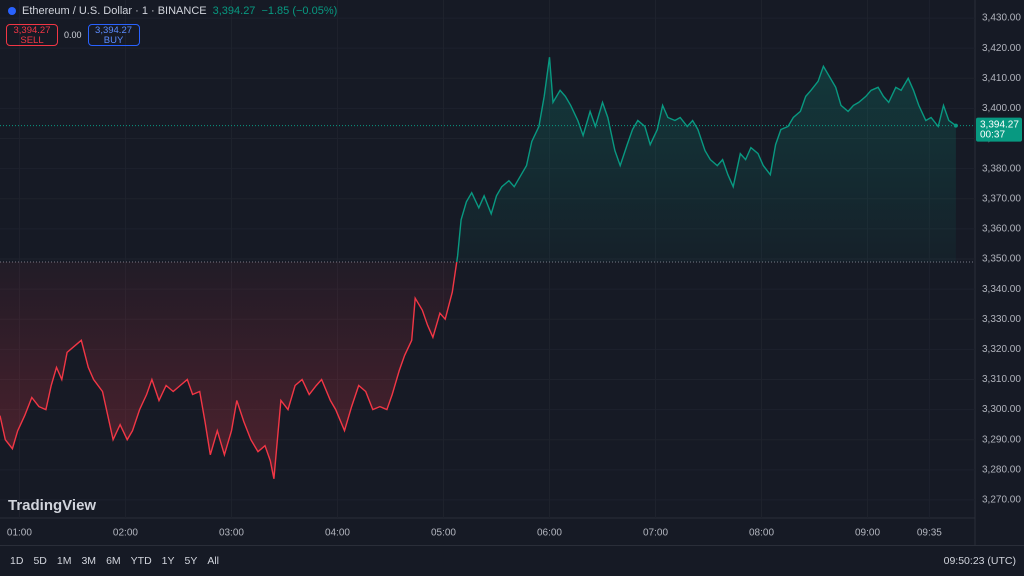 The height and width of the screenshot is (576, 1024). I want to click on range-button: 5D, so click(40, 561).